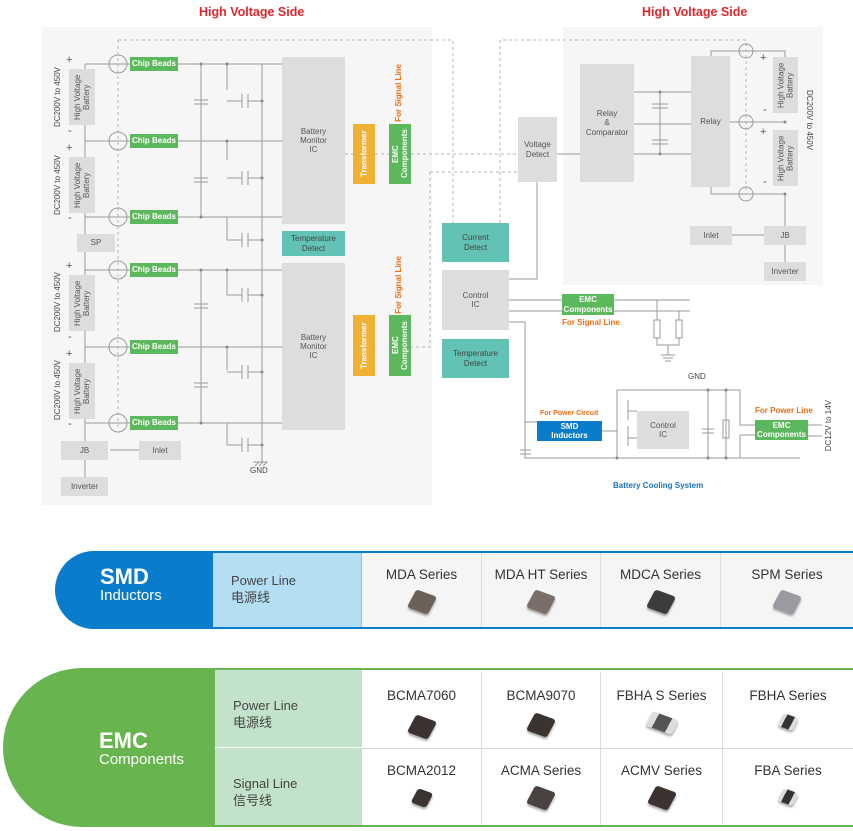  I want to click on product-acma: ACMA Series, so click(541, 787).